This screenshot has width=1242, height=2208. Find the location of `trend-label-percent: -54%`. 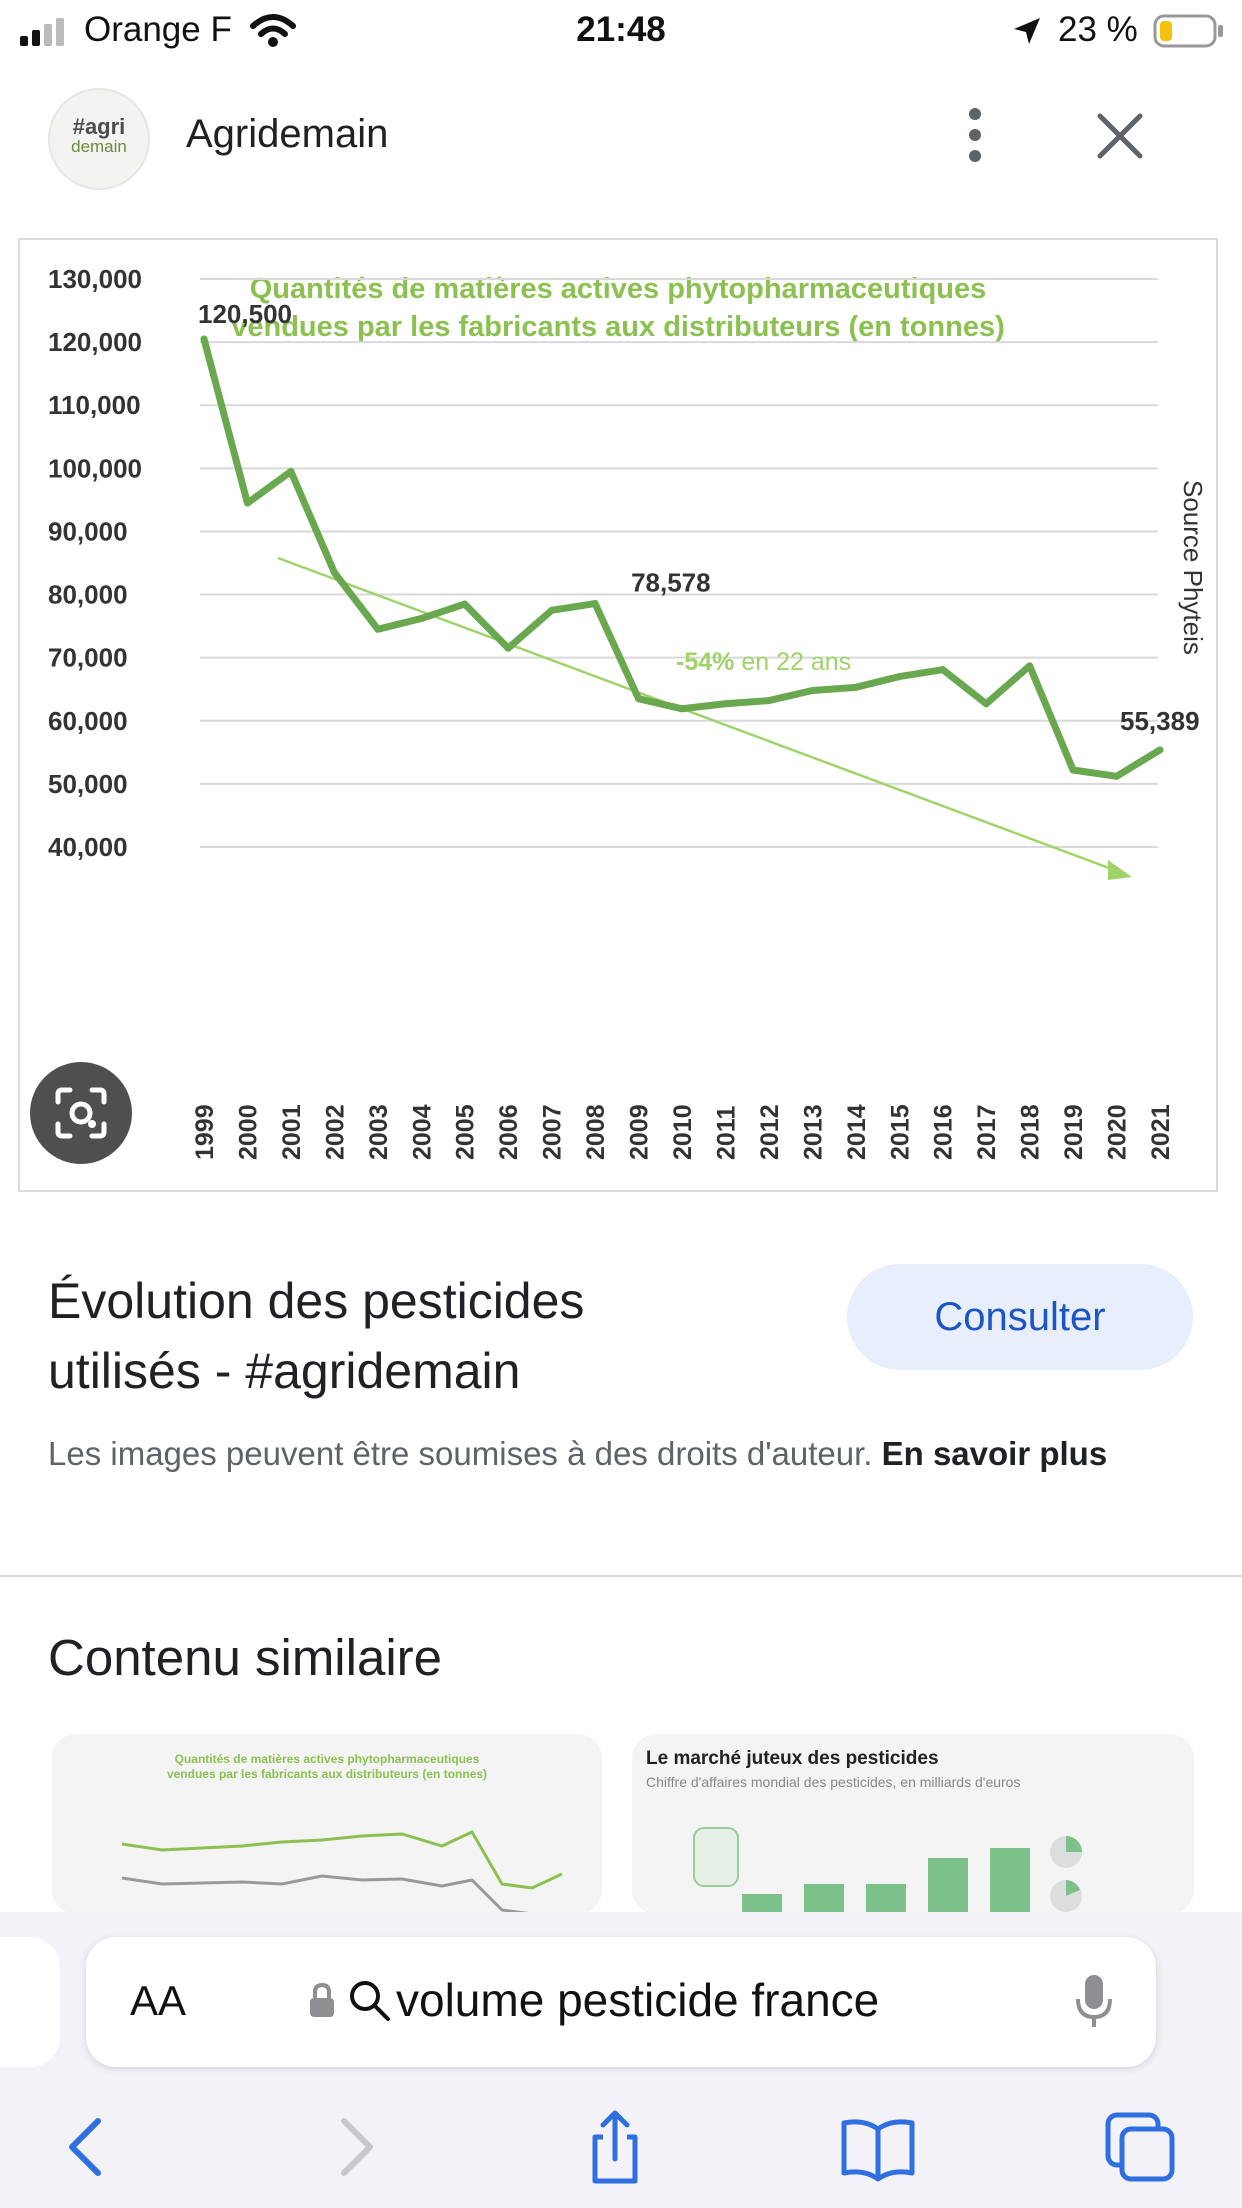

trend-label-percent: -54% is located at coordinates (705, 662).